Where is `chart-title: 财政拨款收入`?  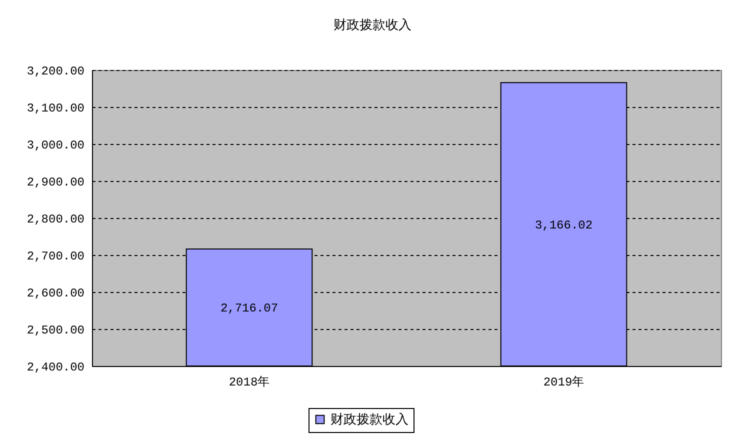
chart-title: 财政拨款收入 is located at coordinates (373, 25).